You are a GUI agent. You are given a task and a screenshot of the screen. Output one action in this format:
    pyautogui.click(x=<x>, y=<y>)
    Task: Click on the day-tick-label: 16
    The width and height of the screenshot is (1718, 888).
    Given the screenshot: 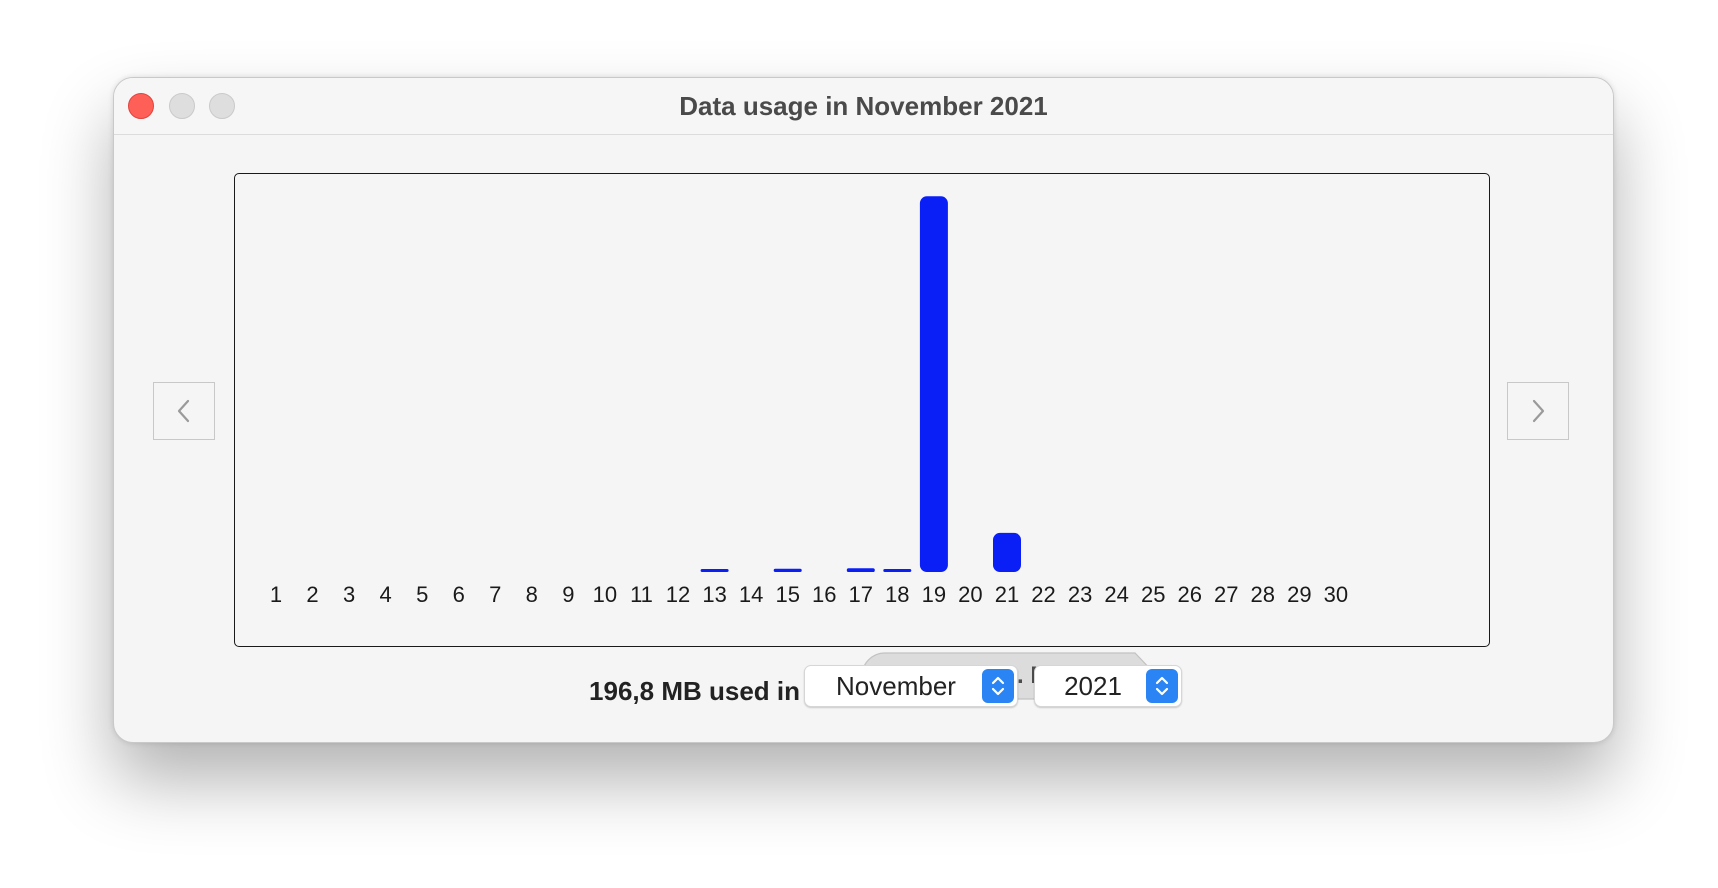 What is the action you would take?
    pyautogui.click(x=824, y=594)
    